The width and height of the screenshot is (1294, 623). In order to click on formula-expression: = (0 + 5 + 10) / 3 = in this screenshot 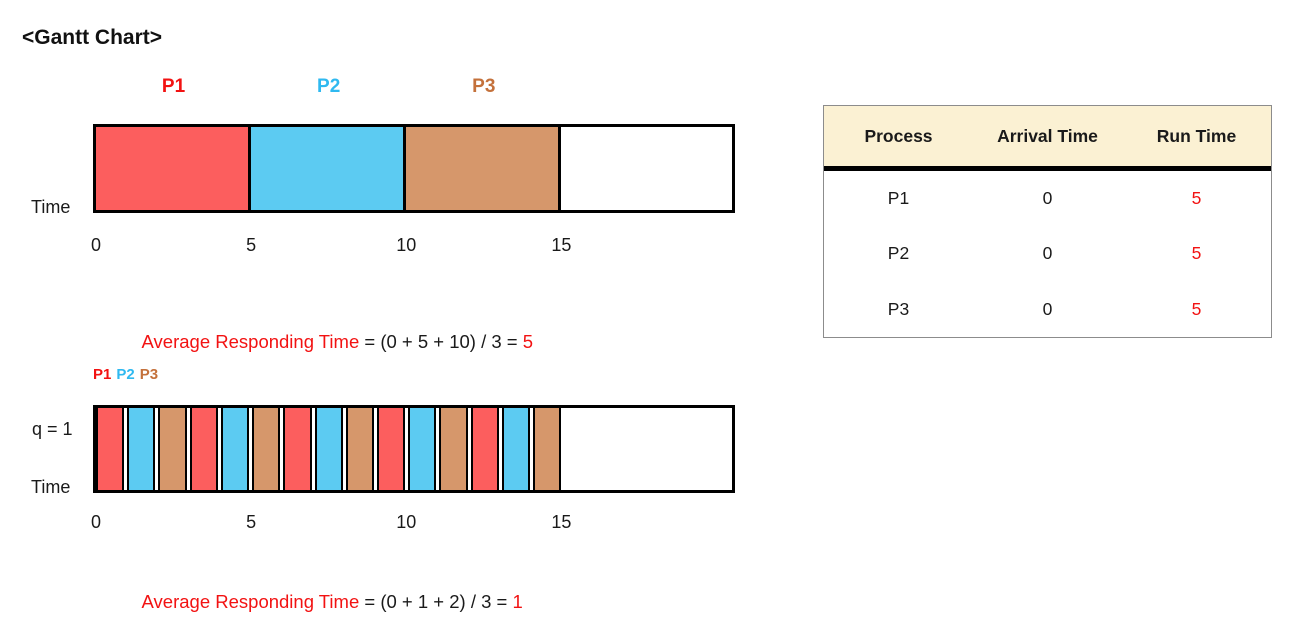, I will do `click(441, 341)`.